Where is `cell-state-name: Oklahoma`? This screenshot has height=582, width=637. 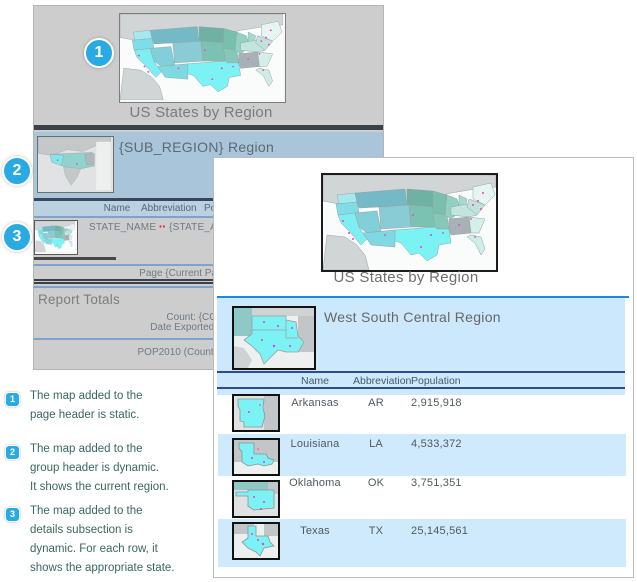
cell-state-name: Oklahoma is located at coordinates (315, 483).